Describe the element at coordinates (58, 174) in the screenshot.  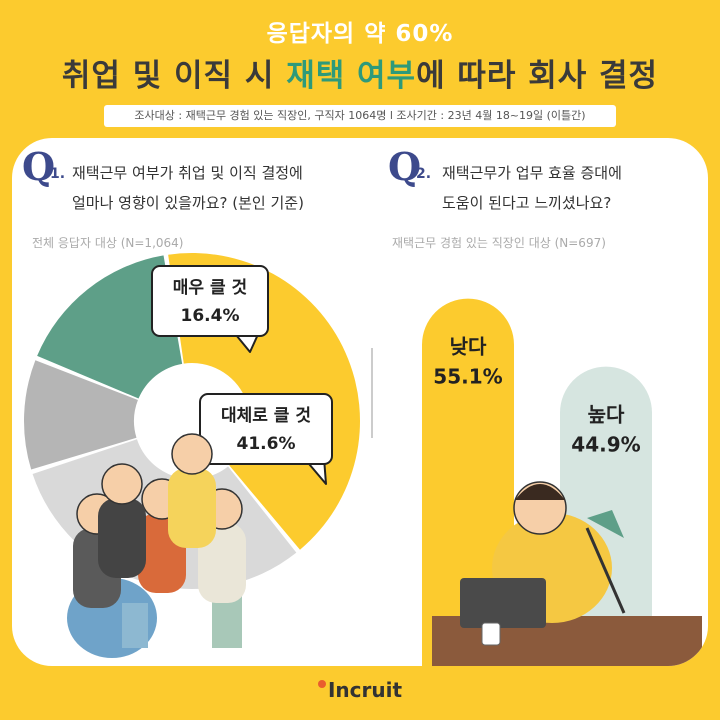
I see `q1-number: 1.` at that location.